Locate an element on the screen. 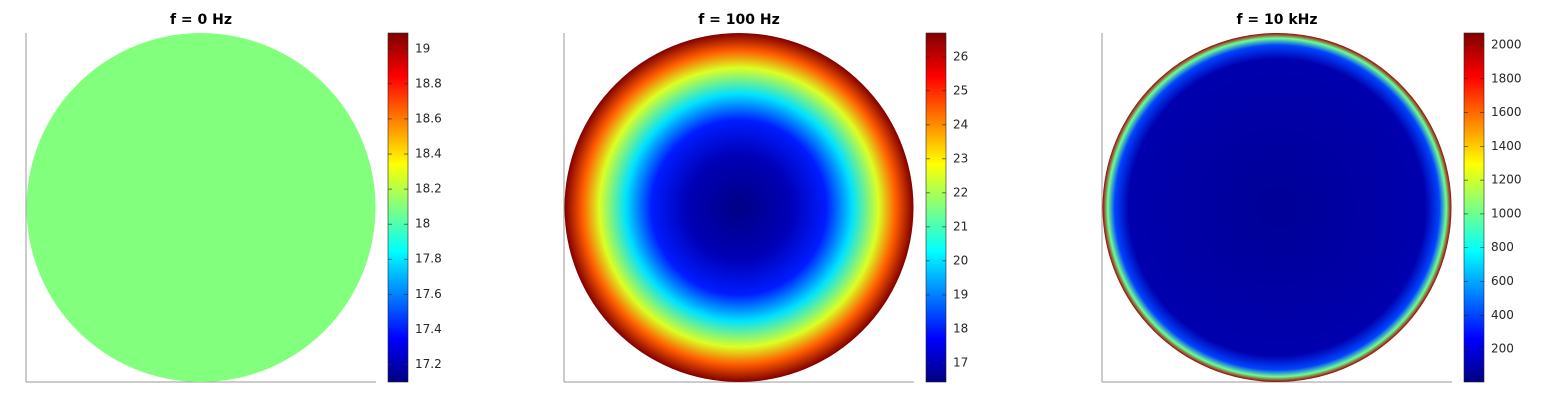 The width and height of the screenshot is (1542, 412). colorbar-tick-label: 23 is located at coordinates (960, 158).